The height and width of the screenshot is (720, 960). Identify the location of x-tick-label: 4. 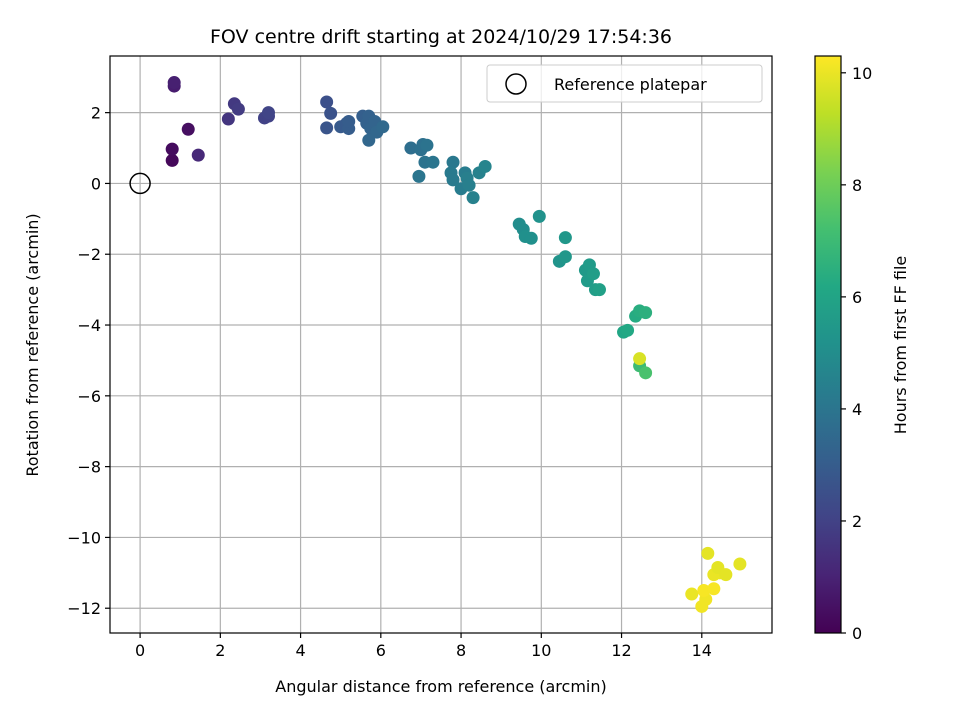
(300, 650).